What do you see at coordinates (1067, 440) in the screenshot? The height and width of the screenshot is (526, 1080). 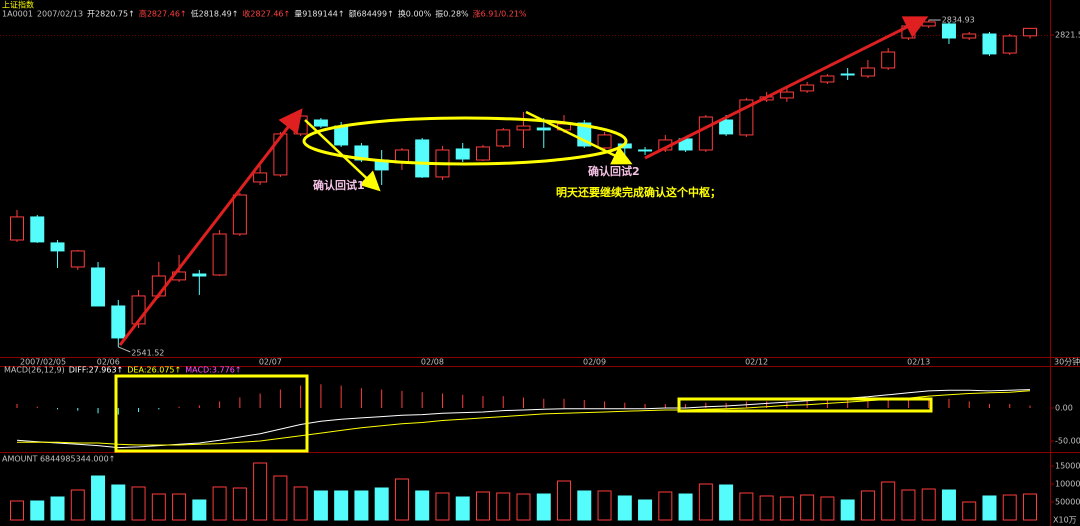 I see `y-tick-label: -50.00` at bounding box center [1067, 440].